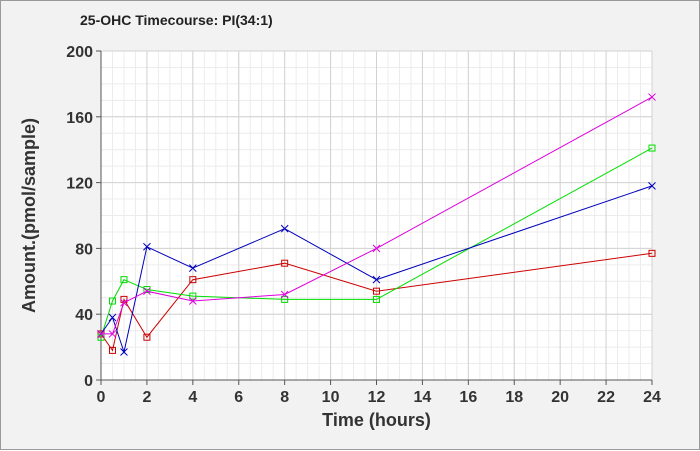  What do you see at coordinates (84, 315) in the screenshot?
I see `y-tick-label: 40` at bounding box center [84, 315].